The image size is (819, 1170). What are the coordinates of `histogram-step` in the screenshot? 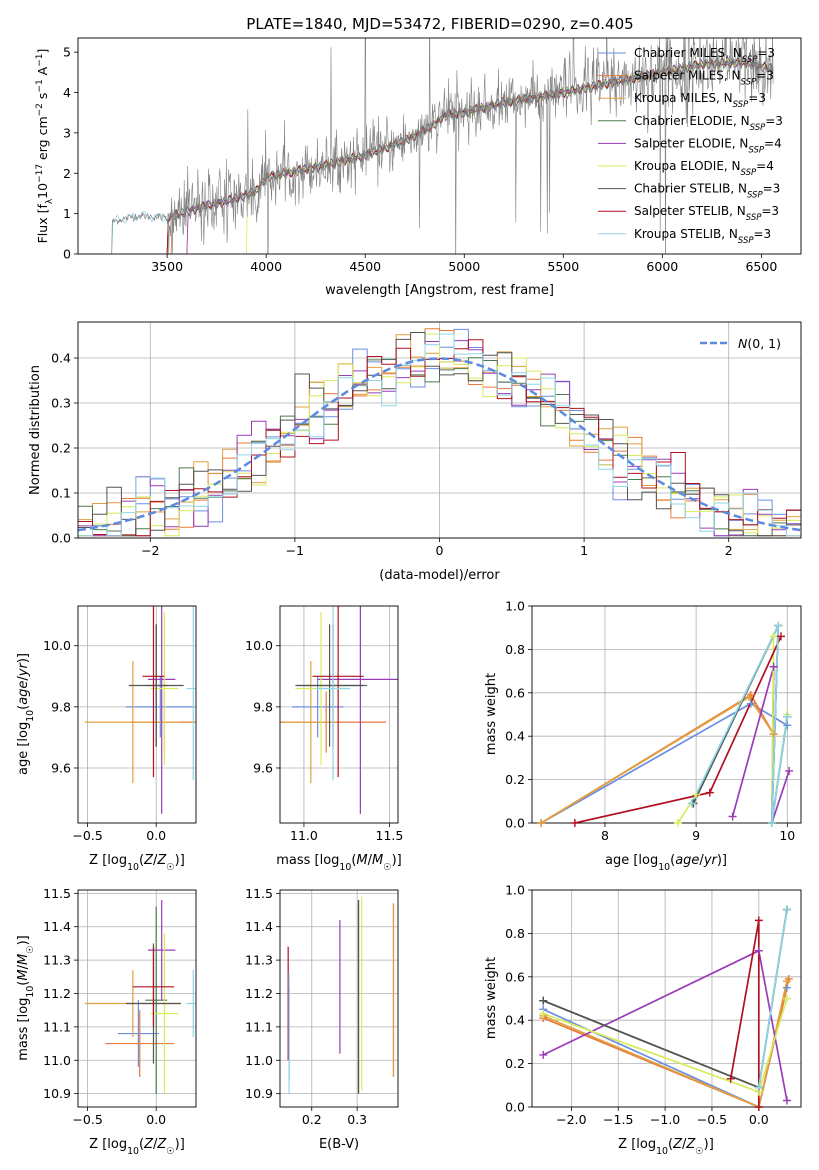 It's located at (439, 438).